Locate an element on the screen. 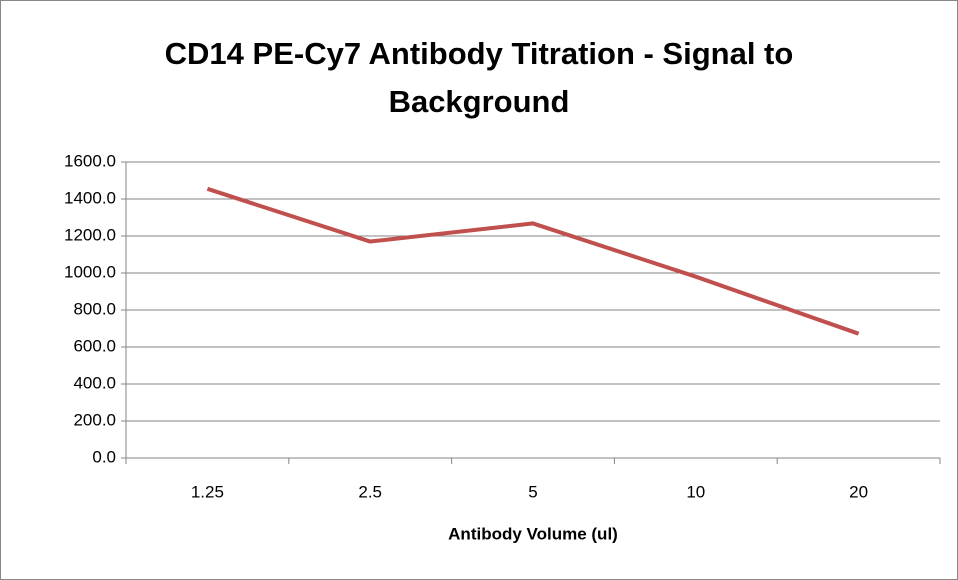 The image size is (958, 580). x-tick-label: 2.5 is located at coordinates (370, 491).